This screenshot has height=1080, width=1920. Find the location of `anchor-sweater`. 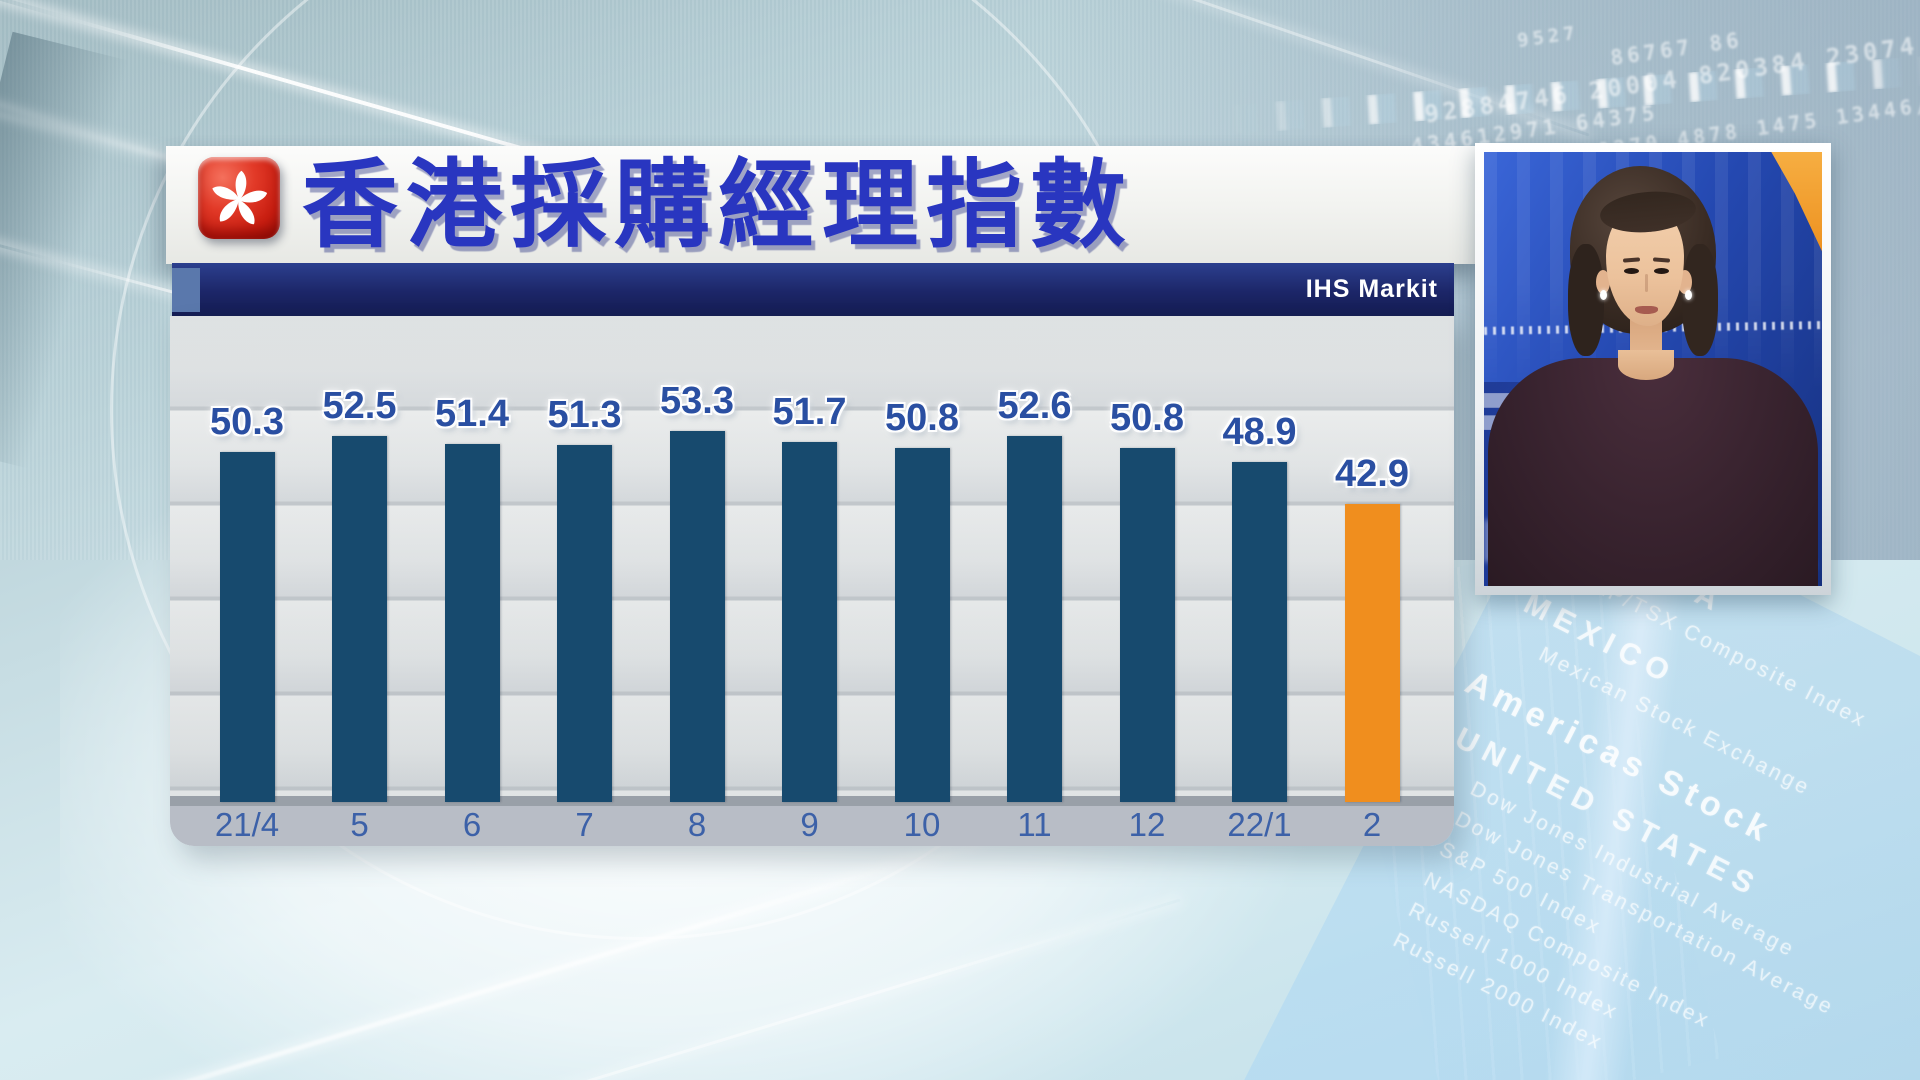

anchor-sweater is located at coordinates (1653, 472).